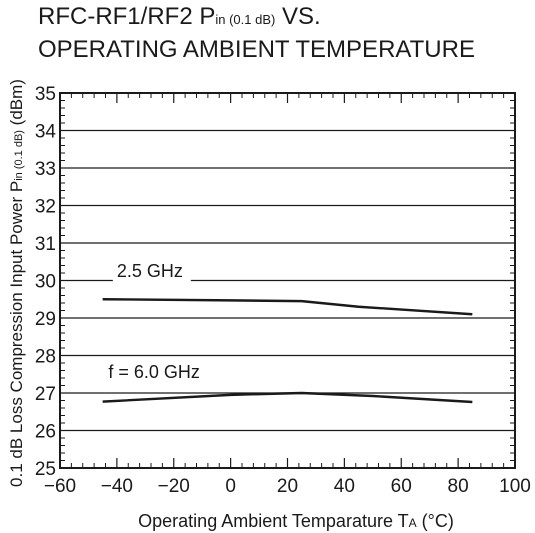 The height and width of the screenshot is (533, 535). I want to click on y-tick-label: 32, so click(45, 207).